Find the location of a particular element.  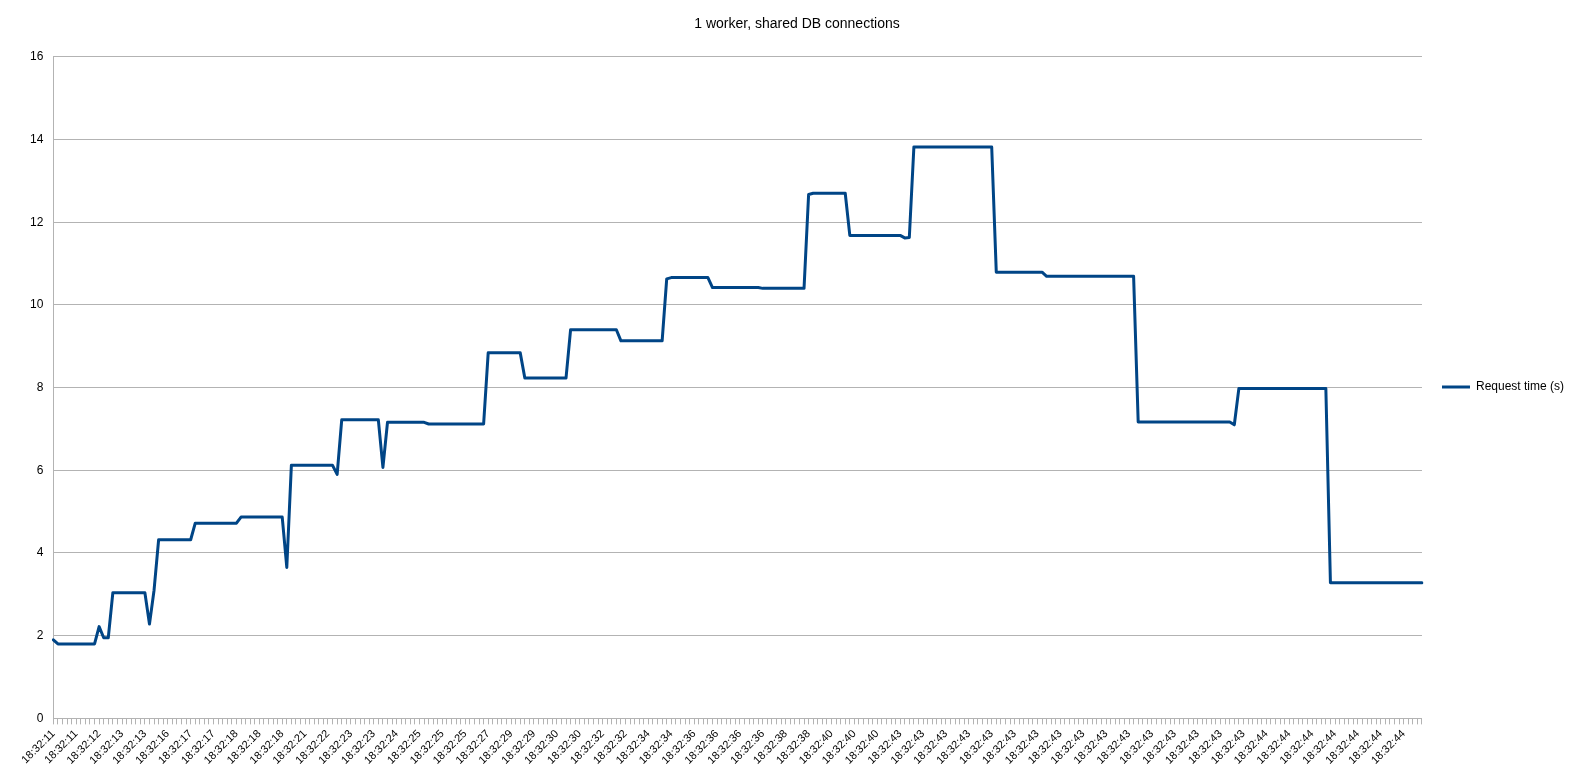

y-tick-label: 0 is located at coordinates (40, 717).